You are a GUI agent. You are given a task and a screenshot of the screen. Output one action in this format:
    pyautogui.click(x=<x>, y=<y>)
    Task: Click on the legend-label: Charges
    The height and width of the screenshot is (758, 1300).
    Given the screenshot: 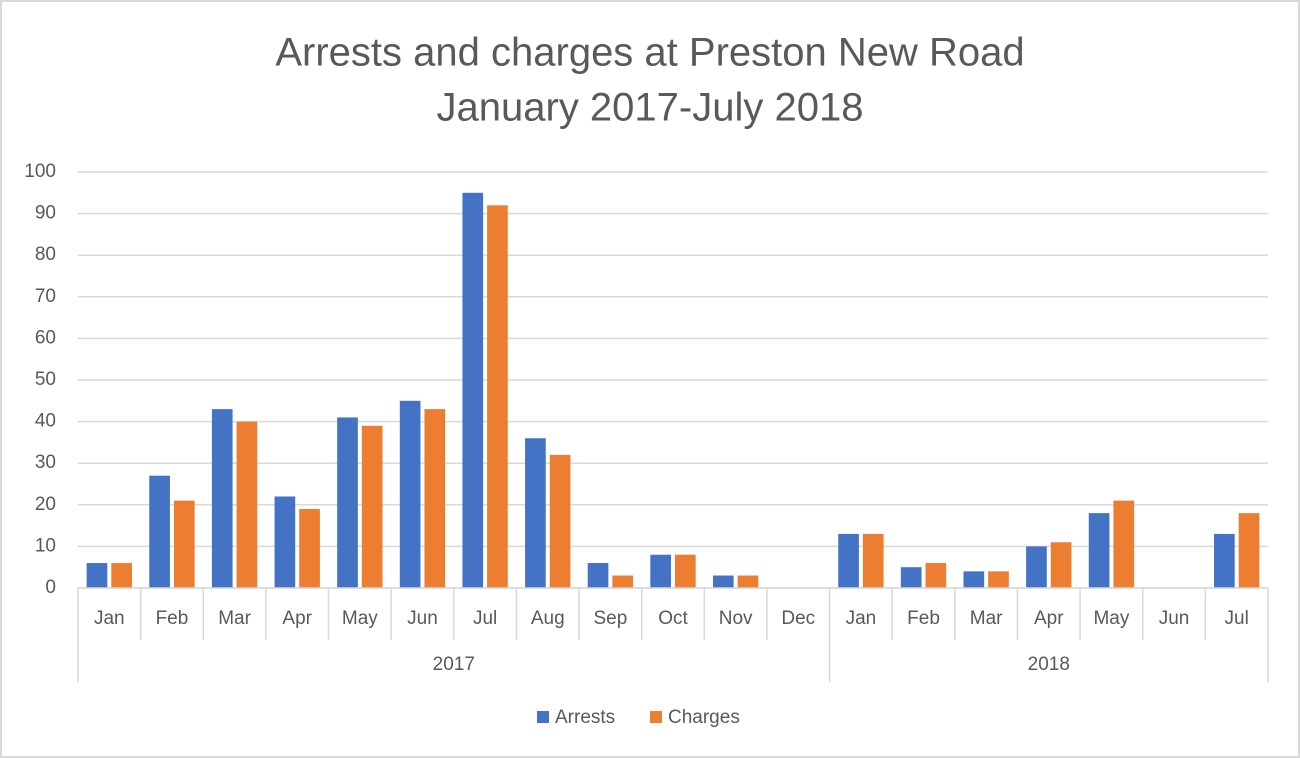 What is the action you would take?
    pyautogui.click(x=704, y=717)
    